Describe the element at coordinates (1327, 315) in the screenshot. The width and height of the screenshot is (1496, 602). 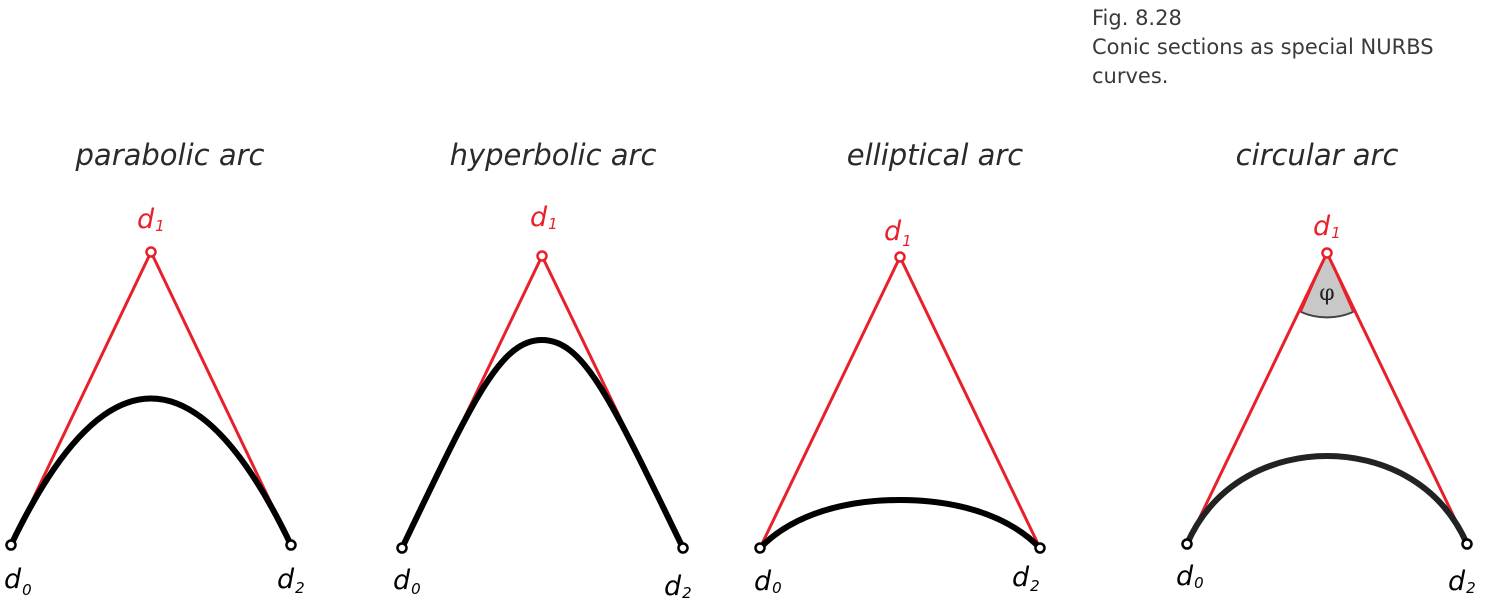
I see `angle-arc` at that location.